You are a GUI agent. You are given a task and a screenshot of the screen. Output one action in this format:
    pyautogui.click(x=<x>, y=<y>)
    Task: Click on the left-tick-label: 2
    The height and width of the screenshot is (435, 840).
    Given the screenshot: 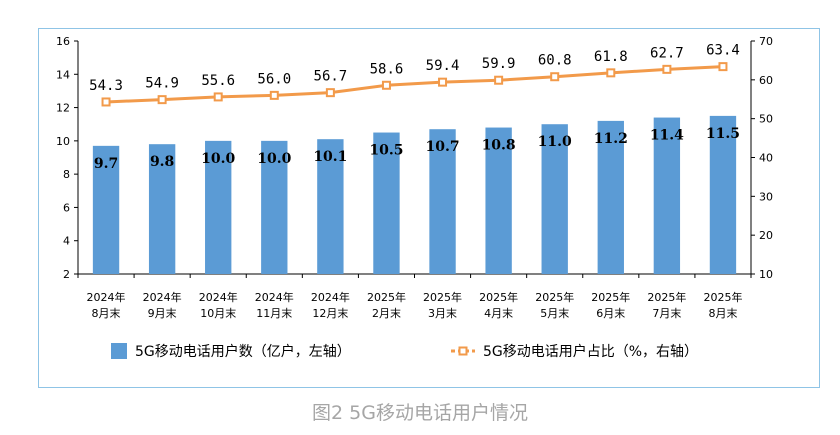 What is the action you would take?
    pyautogui.click(x=66, y=274)
    